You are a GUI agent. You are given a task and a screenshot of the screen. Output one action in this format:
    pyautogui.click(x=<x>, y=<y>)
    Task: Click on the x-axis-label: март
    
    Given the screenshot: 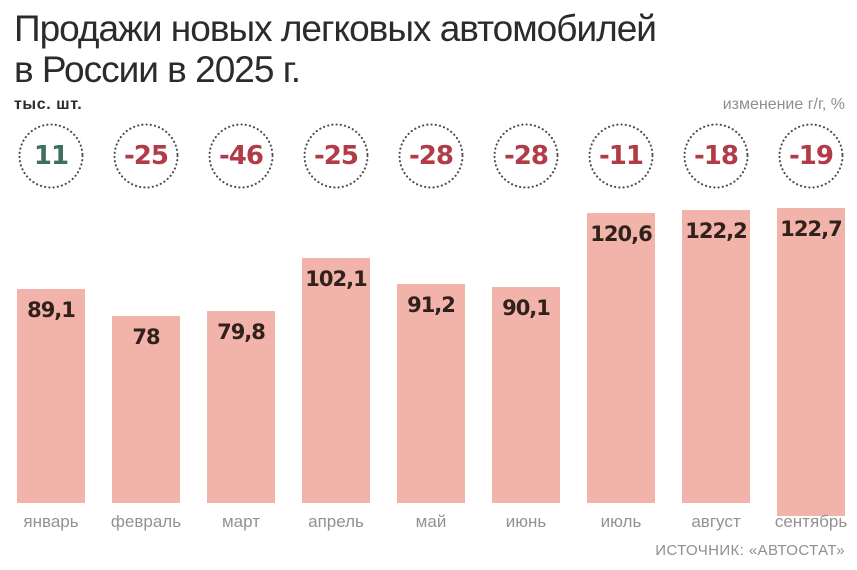 What is the action you would take?
    pyautogui.click(x=240, y=521)
    